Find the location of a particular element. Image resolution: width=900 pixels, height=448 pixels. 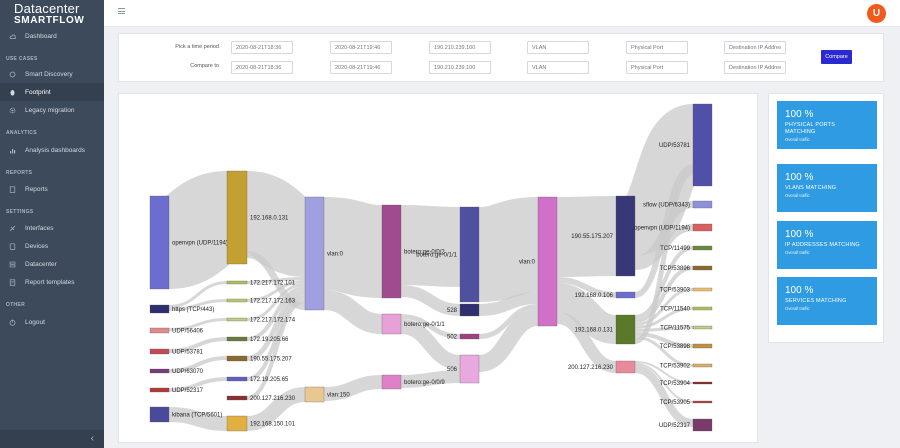

sankey-node-o7 is located at coordinates (702, 308).